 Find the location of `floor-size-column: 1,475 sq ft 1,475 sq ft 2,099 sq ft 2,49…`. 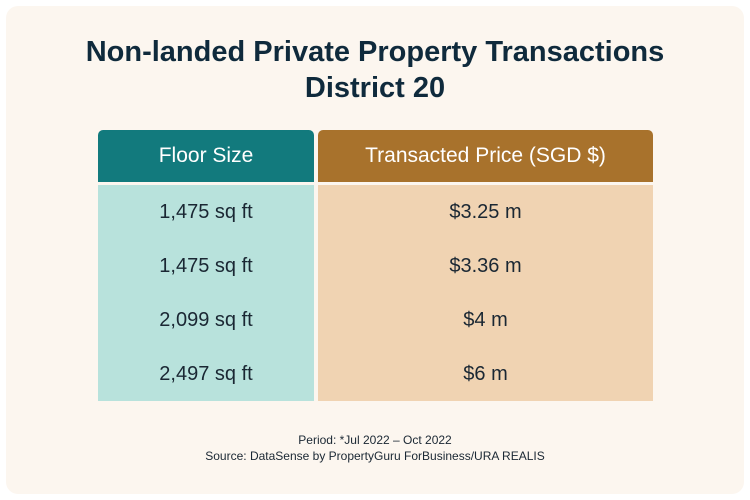

floor-size-column: 1,475 sq ft 1,475 sq ft 2,099 sq ft 2,49… is located at coordinates (206, 293).